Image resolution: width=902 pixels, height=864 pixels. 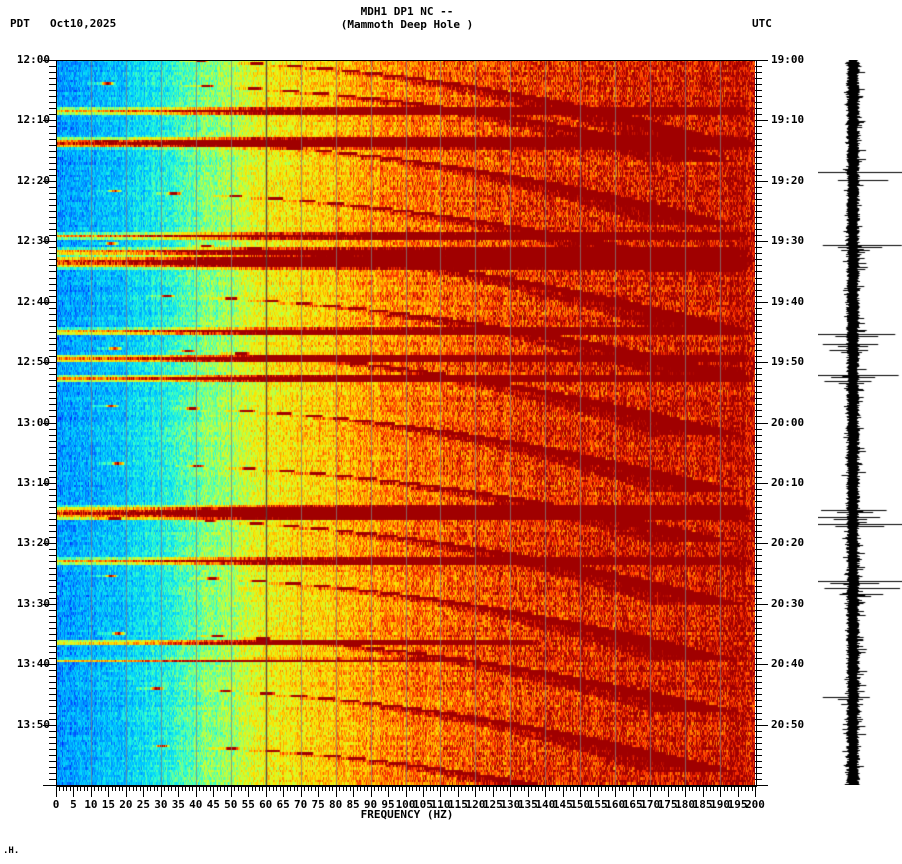 I want to click on x-tick-label: 155, so click(x=597, y=804).